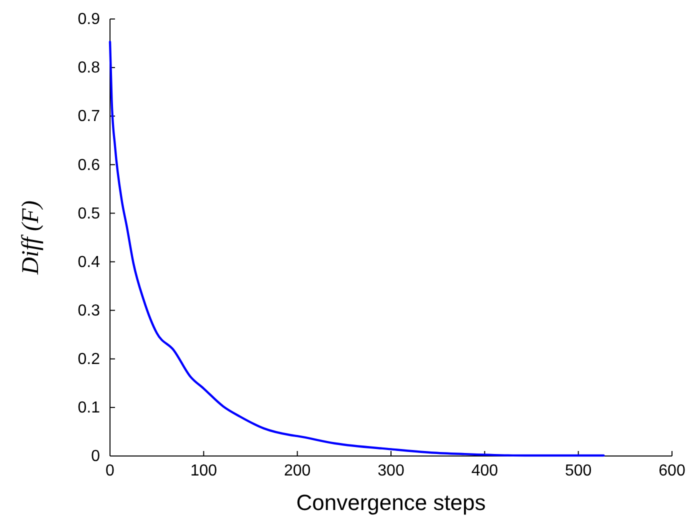 This screenshot has width=694, height=522. Describe the element at coordinates (89, 408) in the screenshot. I see `y-tick-label: 0.1` at that location.